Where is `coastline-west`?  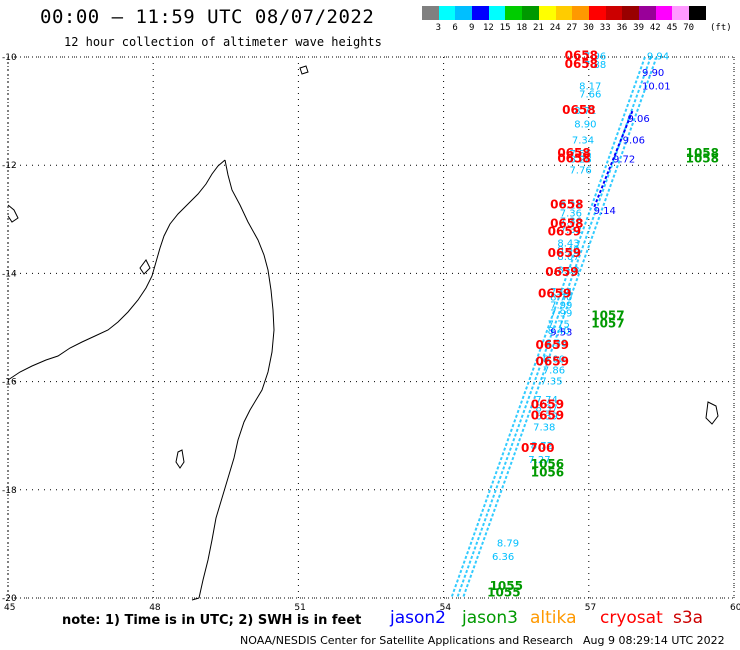 coastline-west is located at coordinates (13, 213).